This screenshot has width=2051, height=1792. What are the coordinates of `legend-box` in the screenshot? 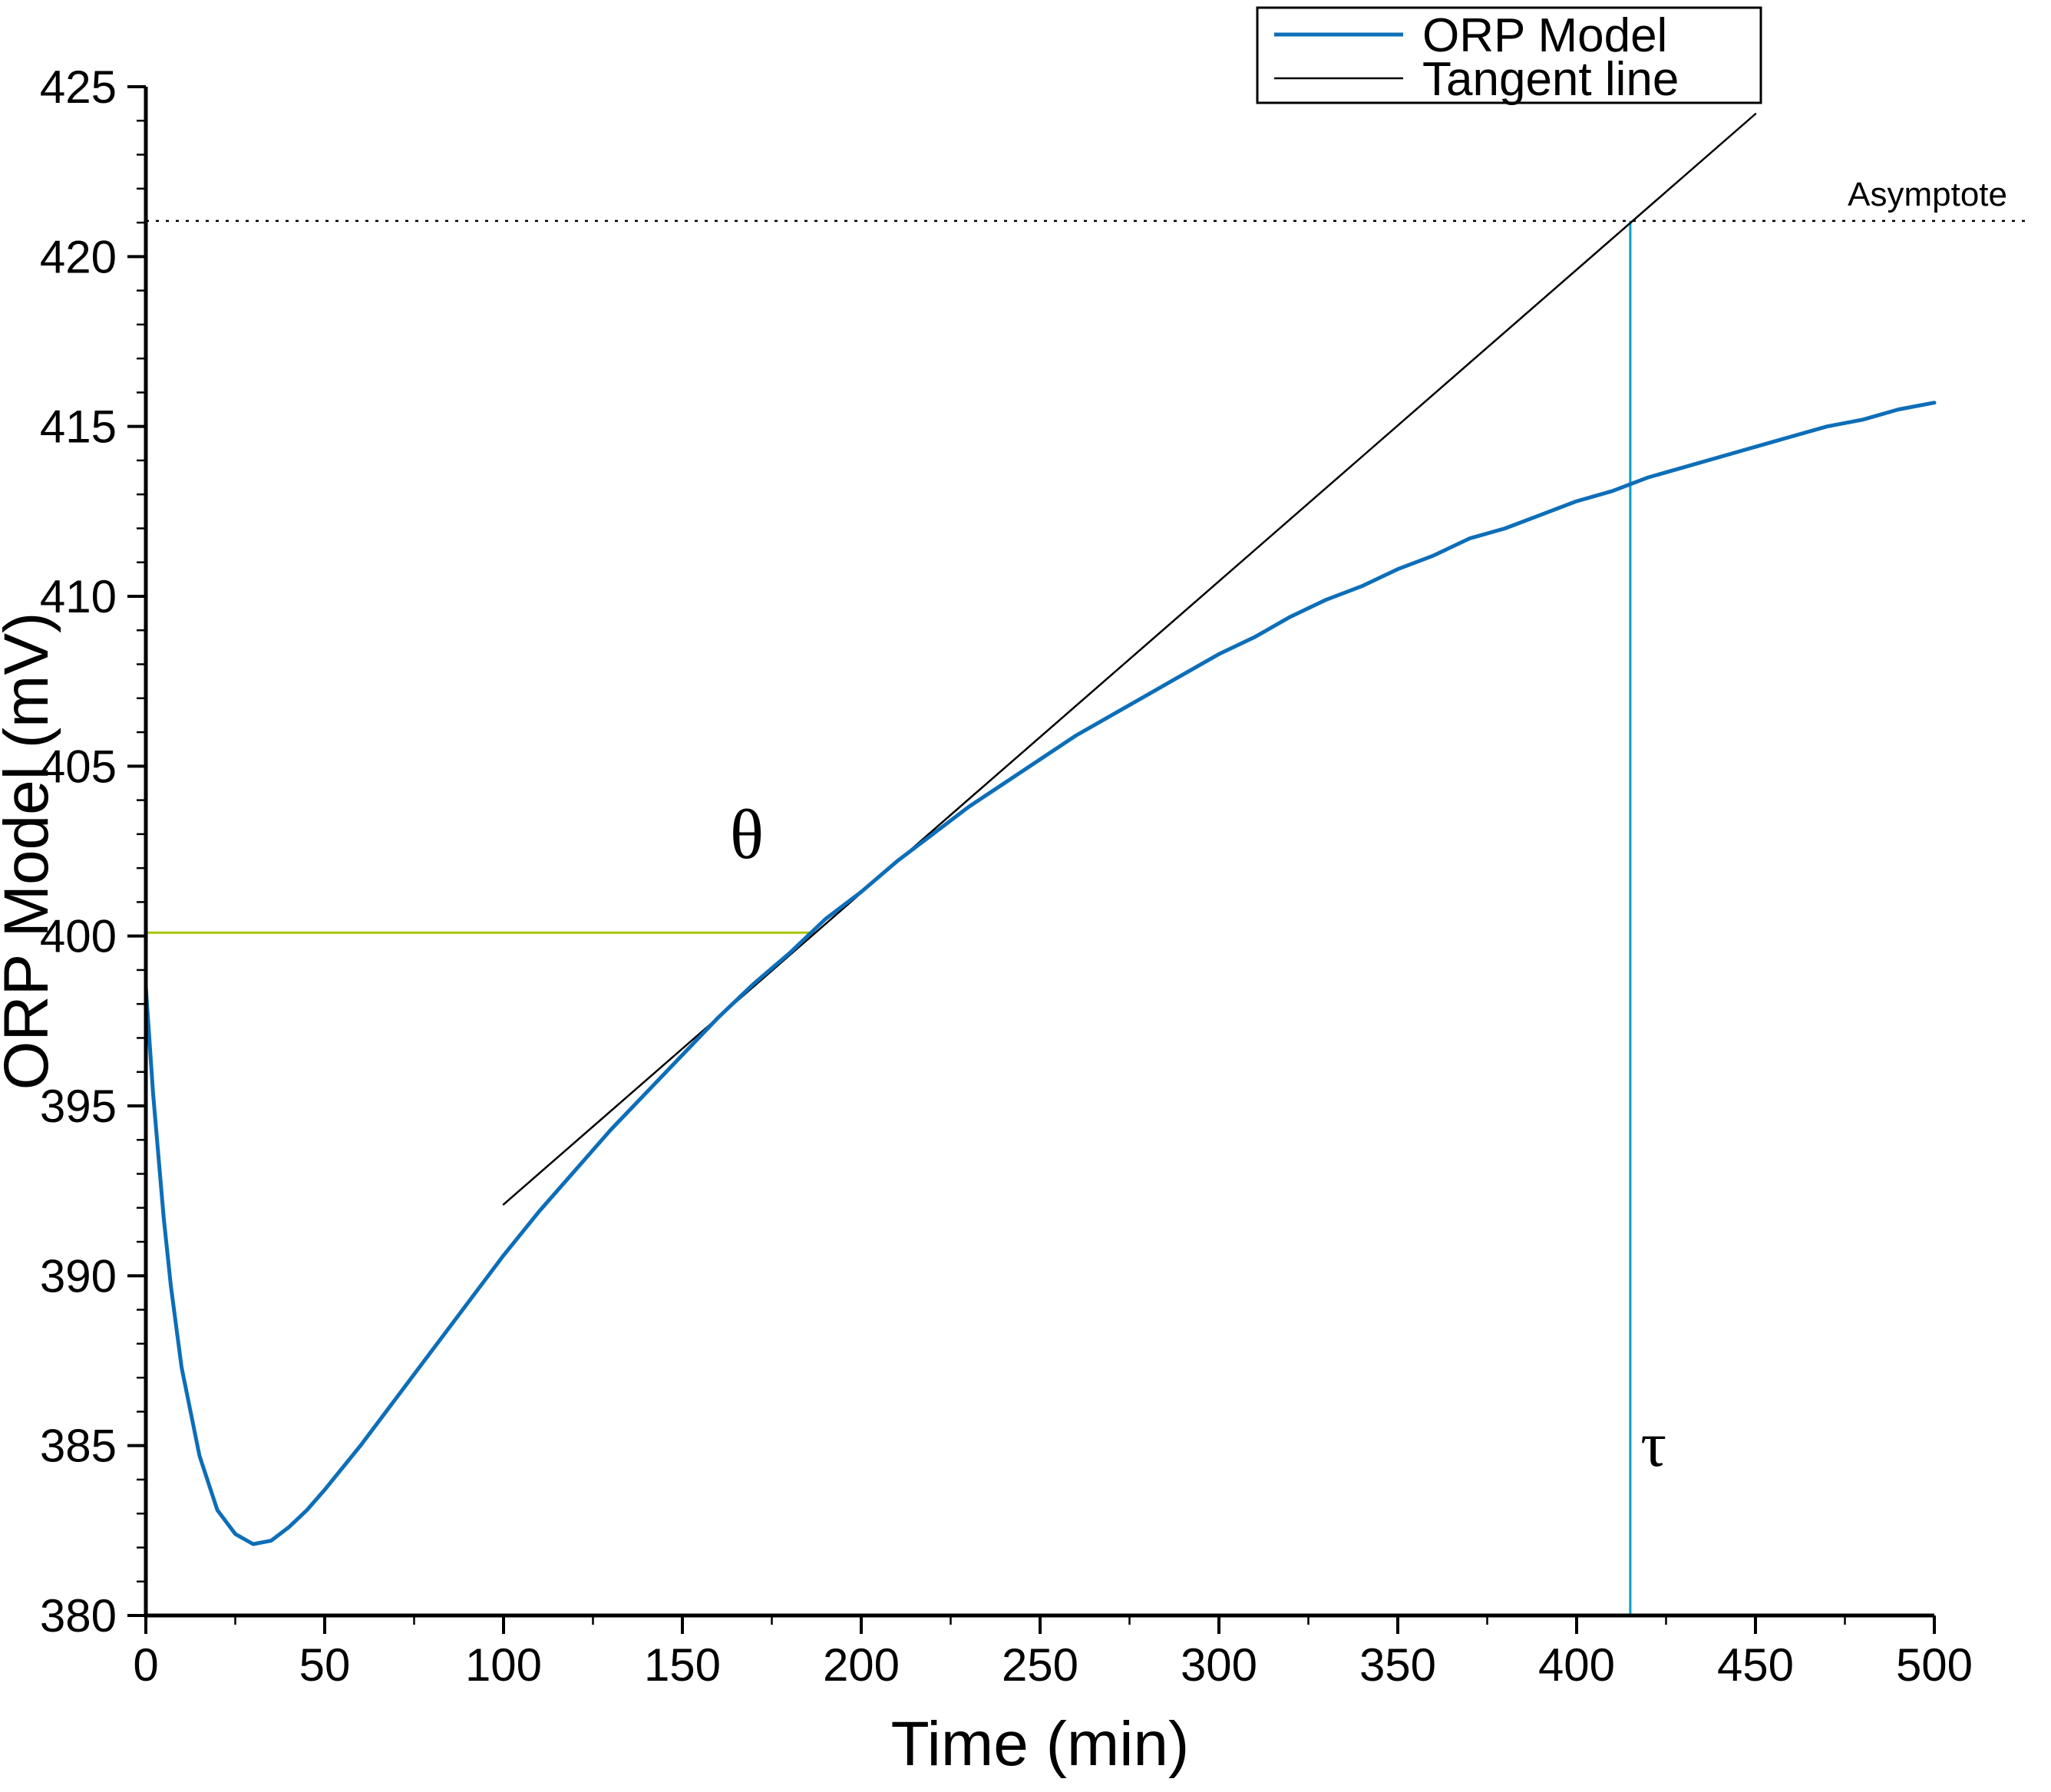 It's located at (1509, 55).